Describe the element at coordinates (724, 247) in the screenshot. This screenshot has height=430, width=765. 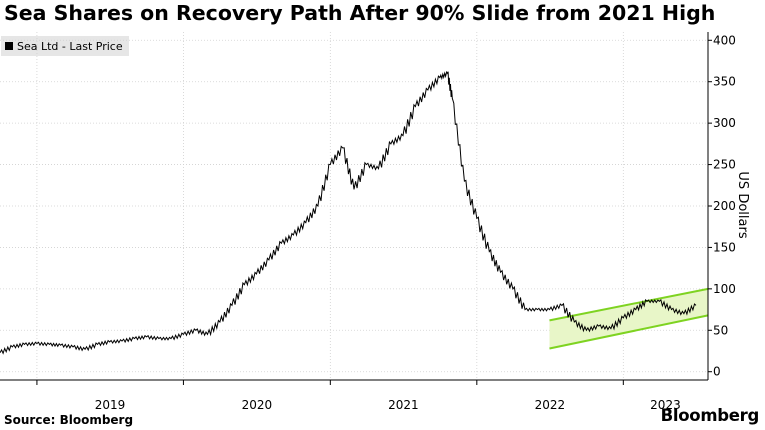
I see `y-tick-label: 150` at that location.